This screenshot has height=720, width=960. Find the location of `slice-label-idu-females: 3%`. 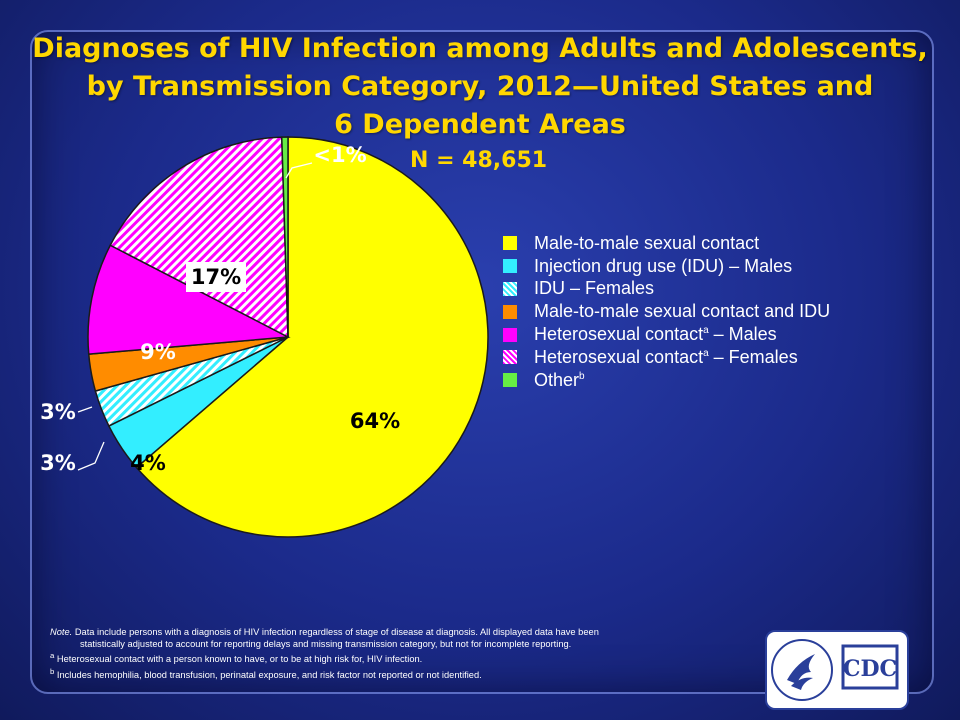

slice-label-idu-females: 3% is located at coordinates (58, 463).